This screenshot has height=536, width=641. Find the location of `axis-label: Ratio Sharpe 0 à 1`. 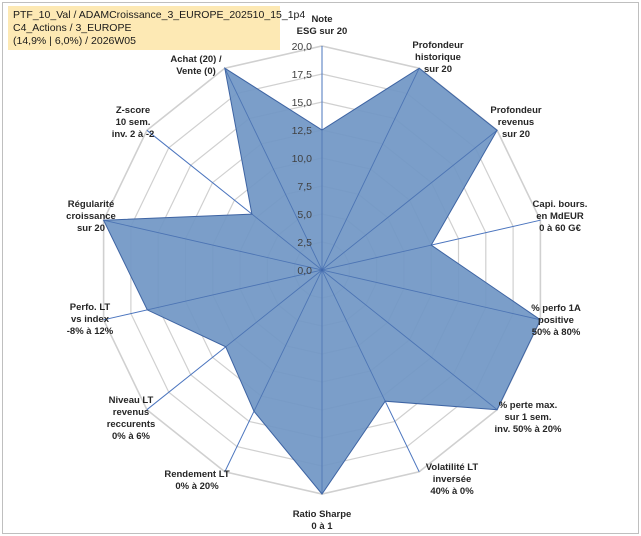

axis-label: Ratio Sharpe 0 à 1 is located at coordinates (322, 520).